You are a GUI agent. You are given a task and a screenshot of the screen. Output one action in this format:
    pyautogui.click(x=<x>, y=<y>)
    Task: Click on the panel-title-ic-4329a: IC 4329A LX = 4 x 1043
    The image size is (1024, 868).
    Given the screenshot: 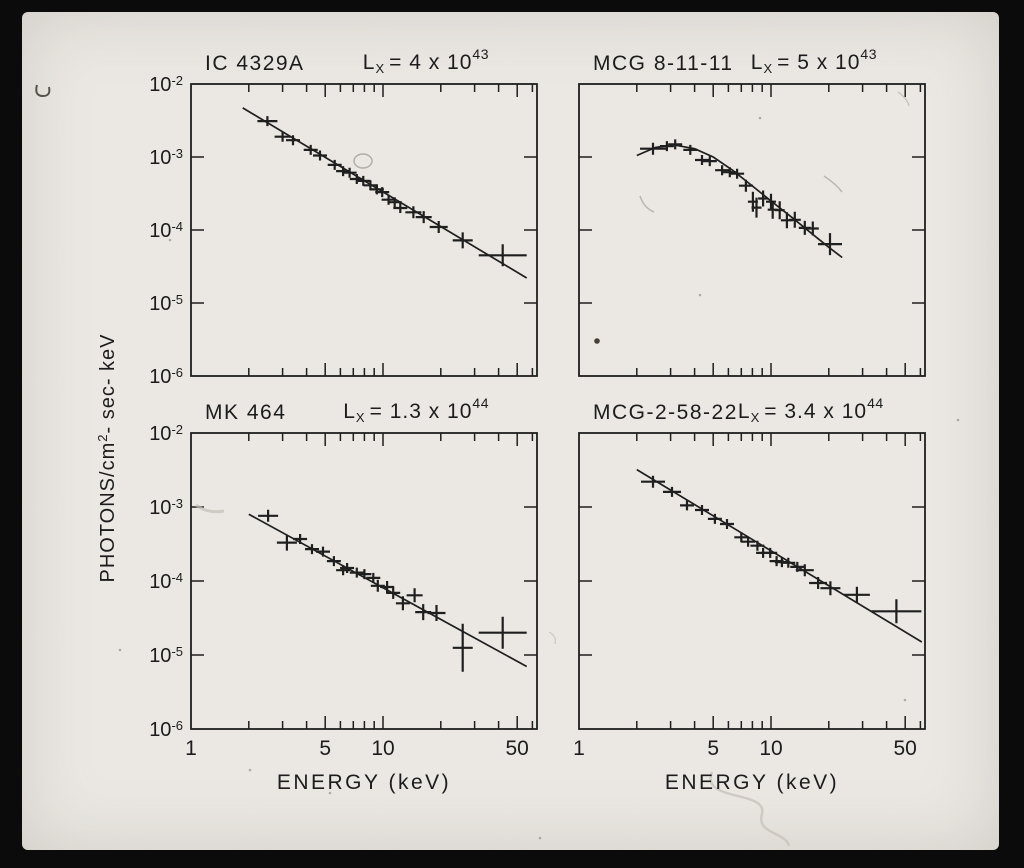 What is the action you would take?
    pyautogui.click(x=364, y=61)
    